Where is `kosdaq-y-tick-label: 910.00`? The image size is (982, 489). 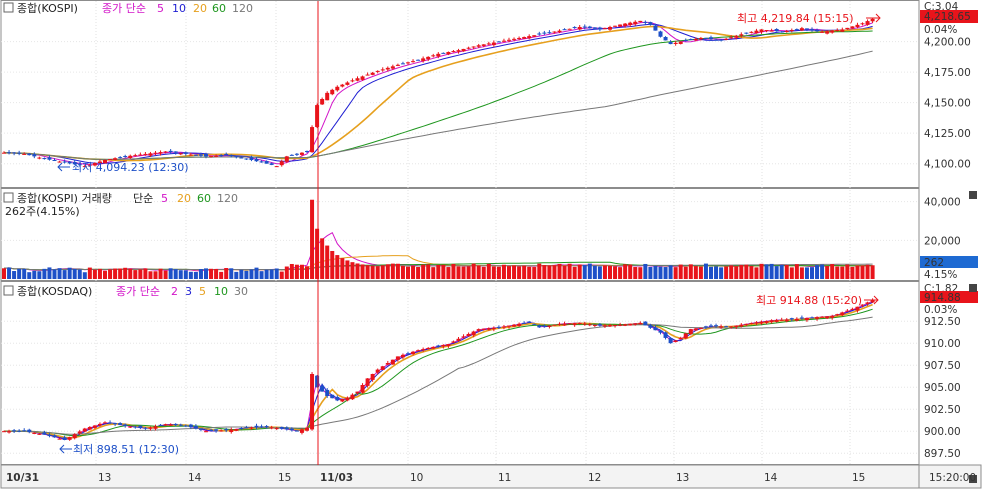 kosdaq-y-tick-label: 910.00 is located at coordinates (942, 344).